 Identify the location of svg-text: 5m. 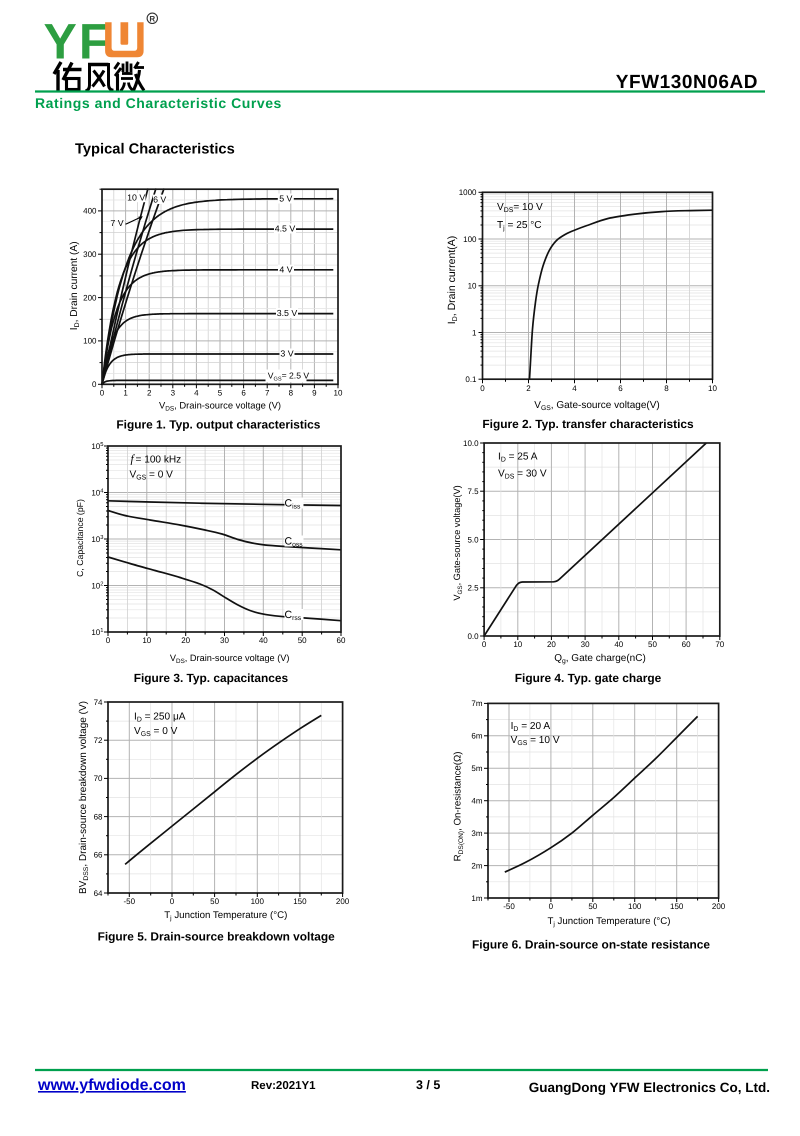
(476, 768).